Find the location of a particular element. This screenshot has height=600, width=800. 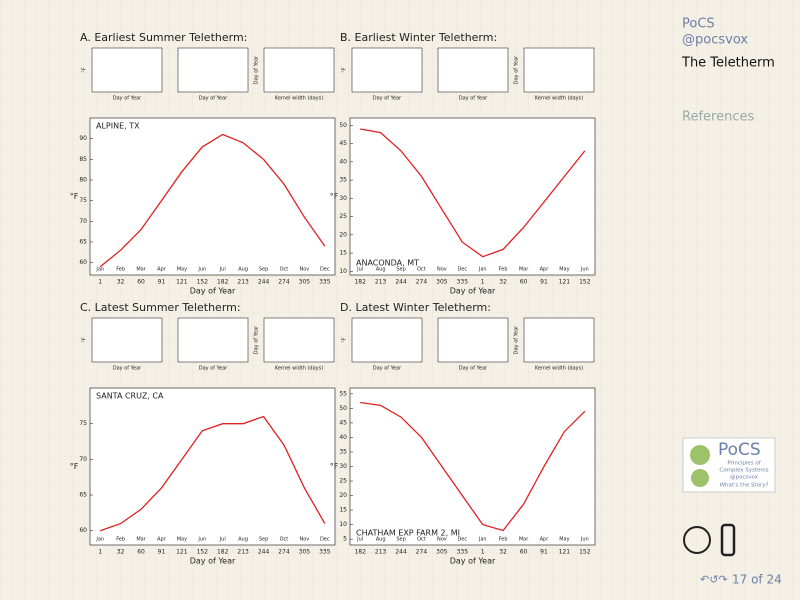

y-tick-label: 85 is located at coordinates (83, 159).